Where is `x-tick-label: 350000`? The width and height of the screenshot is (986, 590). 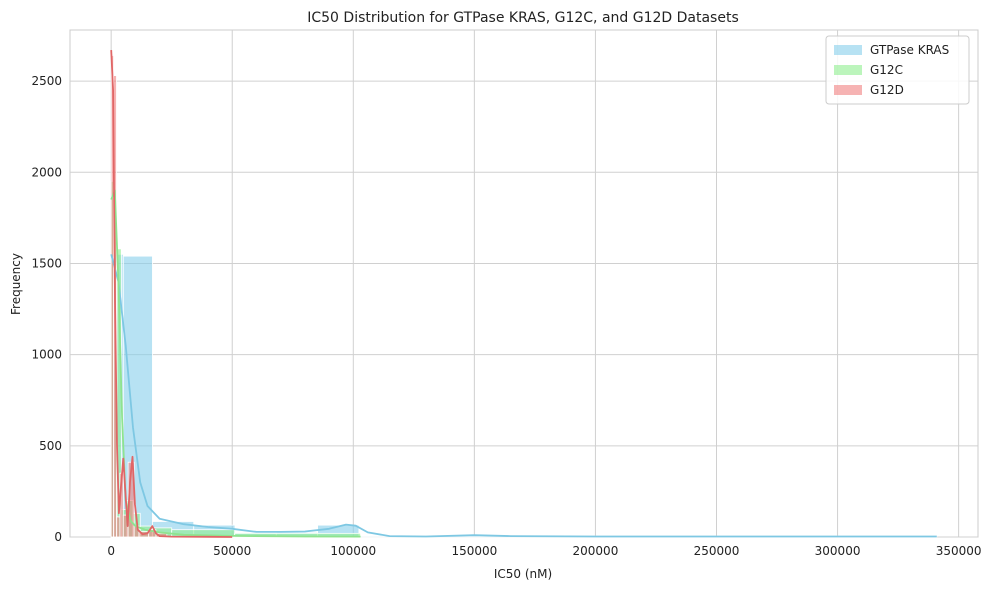
x-tick-label: 350000 is located at coordinates (959, 551).